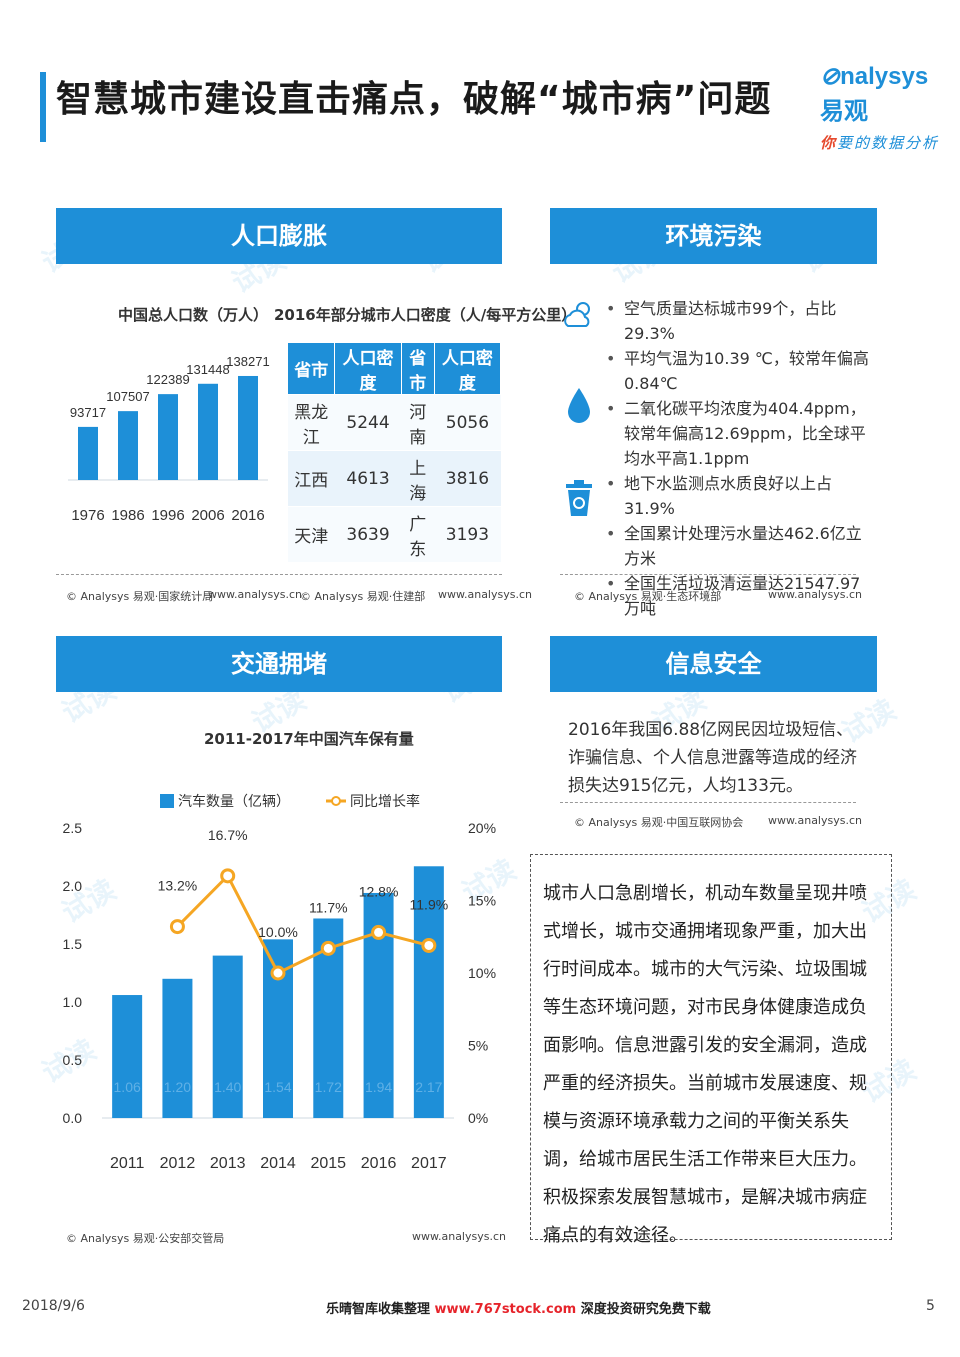 The image size is (960, 1357). Describe the element at coordinates (478, 1046) in the screenshot. I see `right-y-tick: 5%` at that location.